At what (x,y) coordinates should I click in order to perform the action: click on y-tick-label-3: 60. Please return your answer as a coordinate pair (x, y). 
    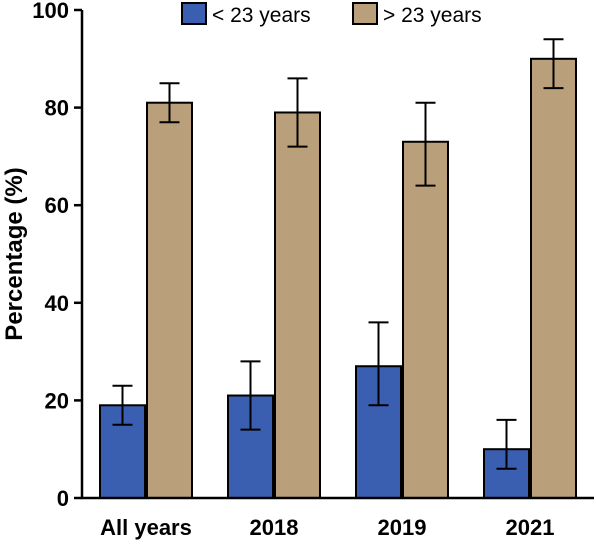
    Looking at the image, I should click on (57, 205).